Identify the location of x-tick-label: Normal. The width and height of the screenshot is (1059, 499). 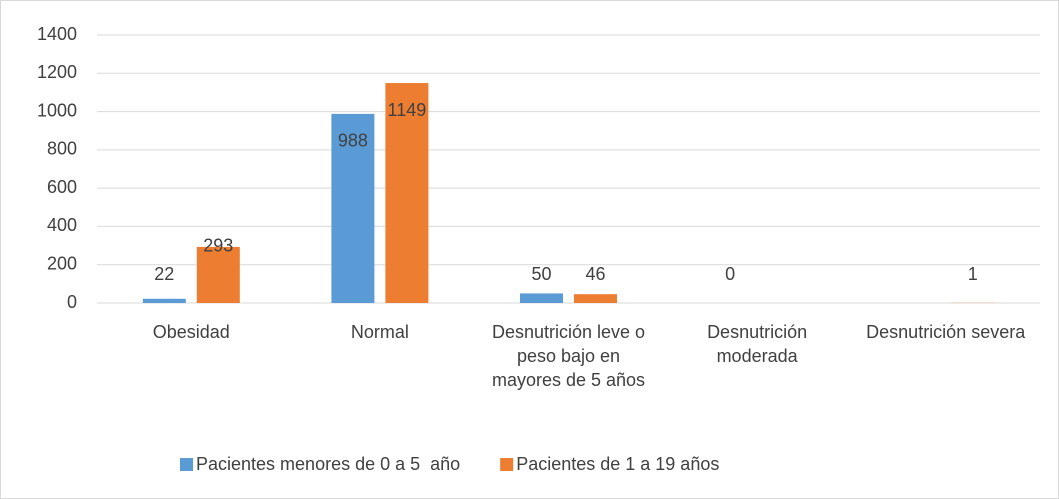
(380, 332).